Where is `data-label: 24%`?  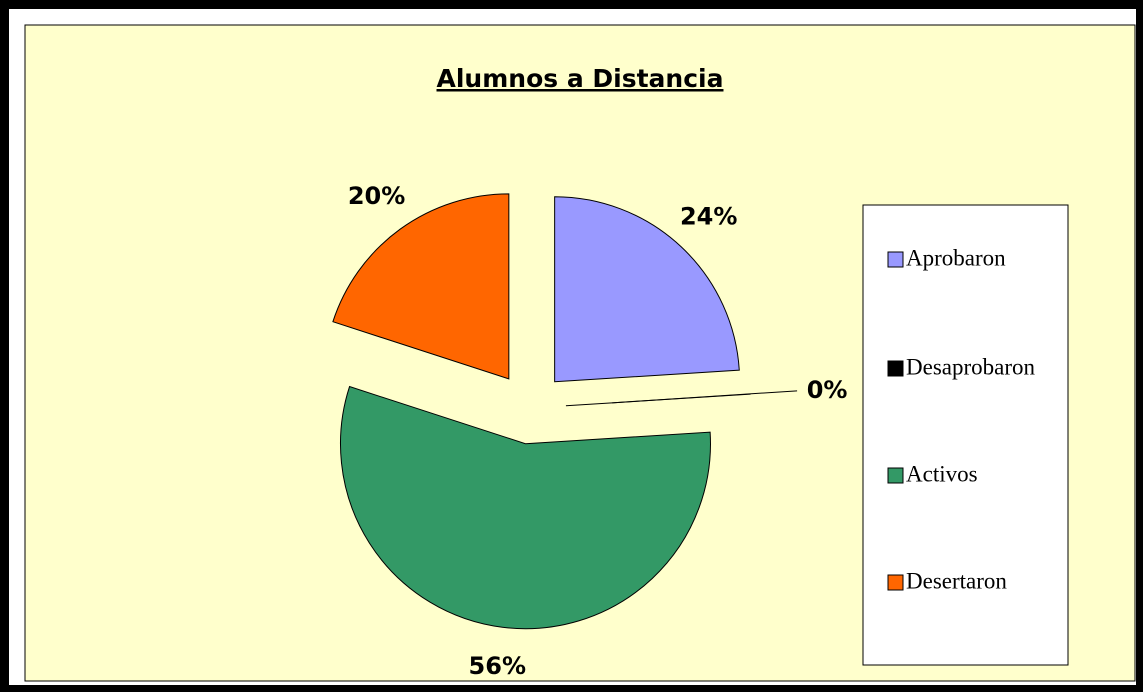 data-label: 24% is located at coordinates (708, 217).